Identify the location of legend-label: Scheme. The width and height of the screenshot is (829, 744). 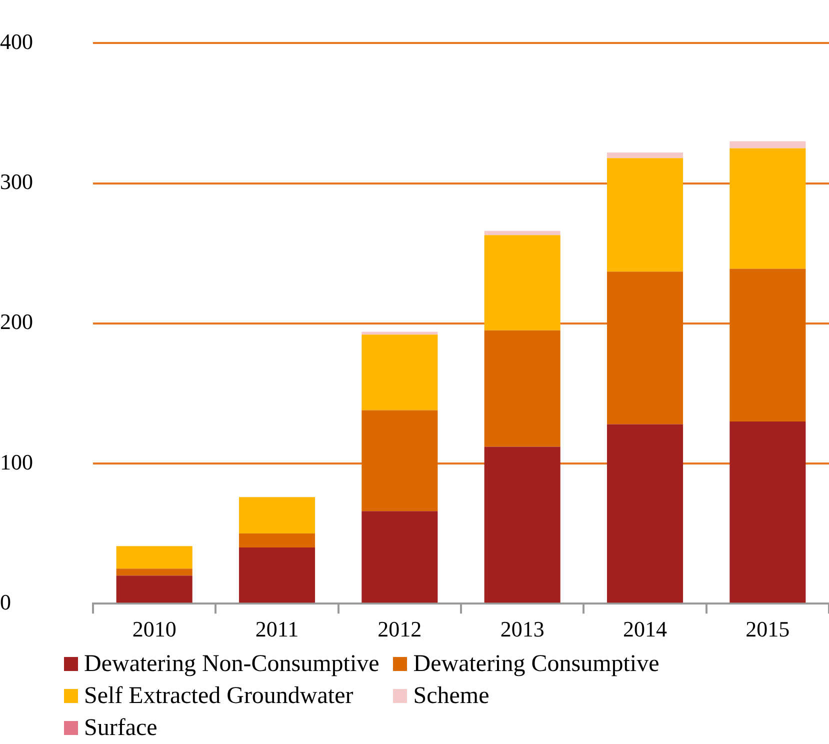
(451, 696).